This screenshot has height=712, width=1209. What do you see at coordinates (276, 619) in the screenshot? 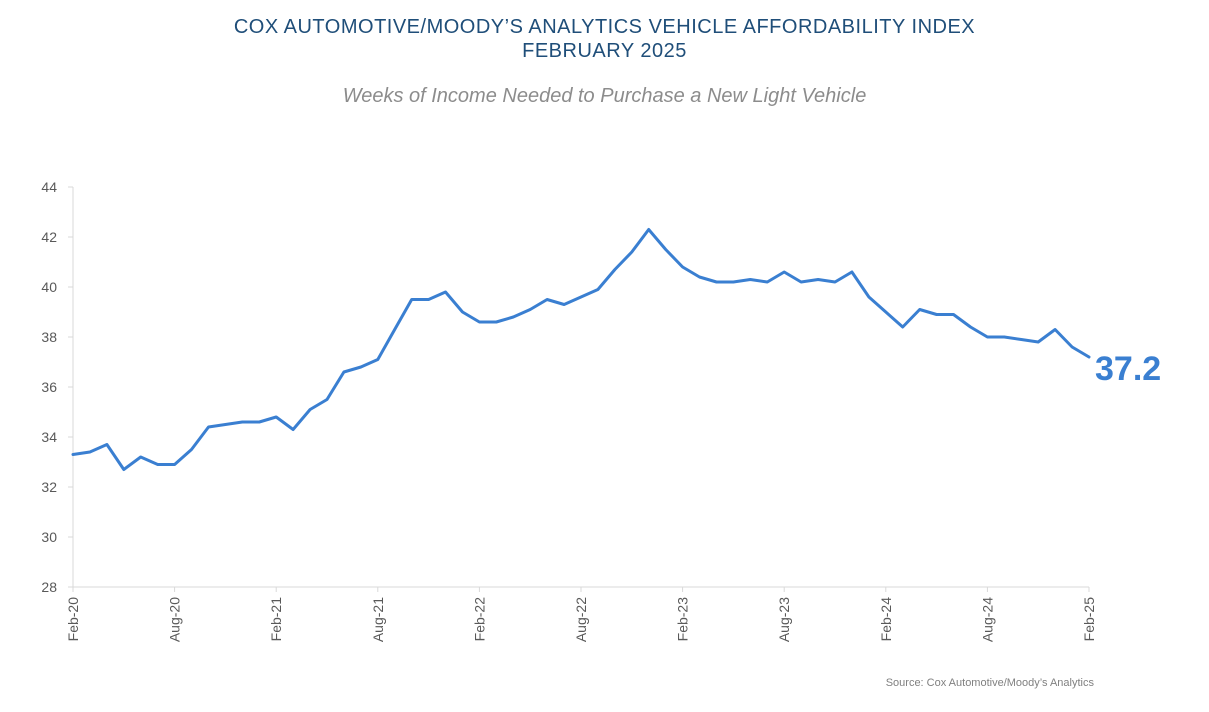
I see `x-tick-label: Feb-21` at bounding box center [276, 619].